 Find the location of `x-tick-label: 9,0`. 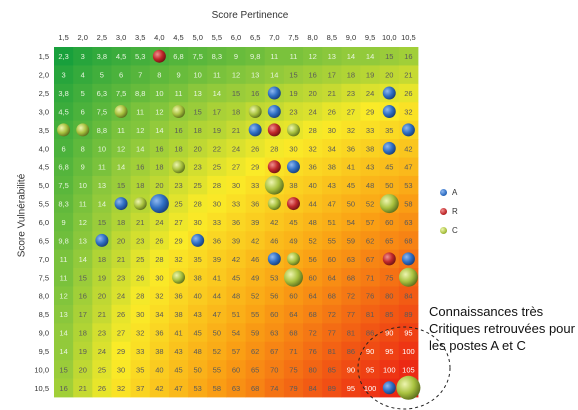

x-tick-label: 9,0 is located at coordinates (351, 37).